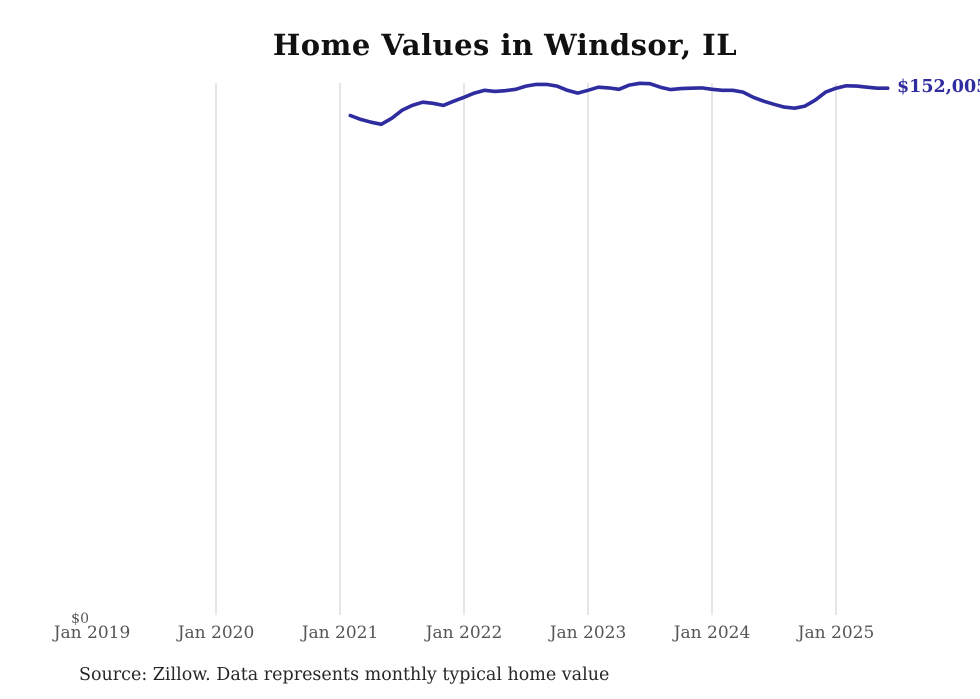  What do you see at coordinates (340, 633) in the screenshot?
I see `x-axis-label: Jan 2021` at bounding box center [340, 633].